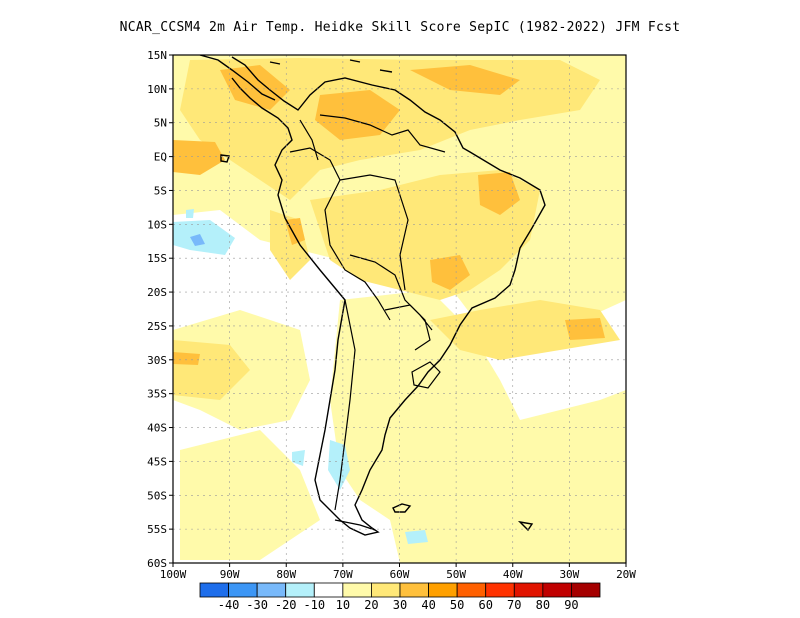  What do you see at coordinates (186, 358) in the screenshot?
I see `shade-30-40-pacific30s` at bounding box center [186, 358].